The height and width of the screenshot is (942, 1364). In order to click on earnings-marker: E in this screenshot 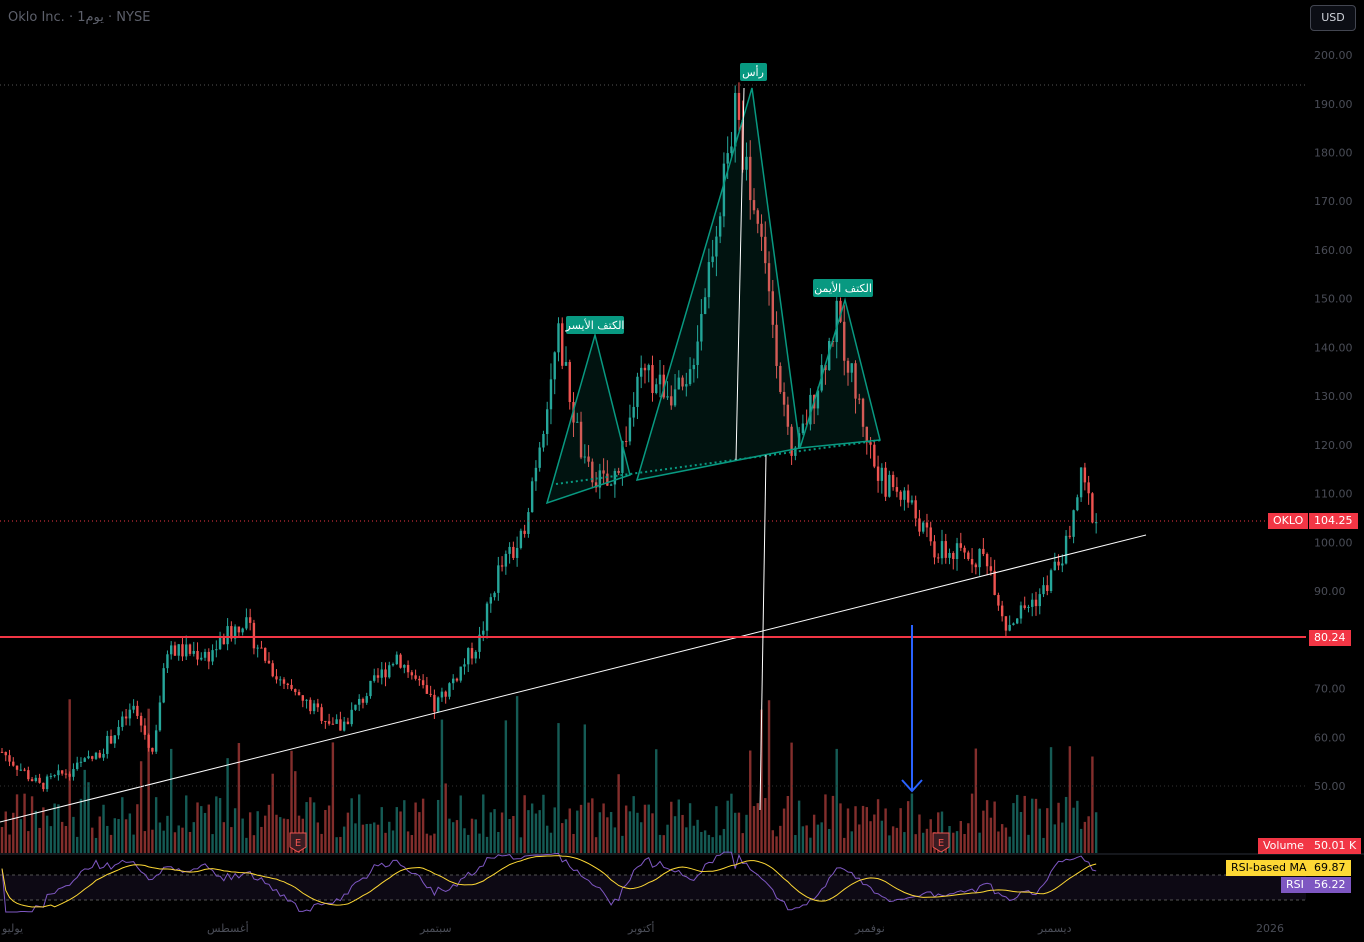, I will do `click(298, 842)`.